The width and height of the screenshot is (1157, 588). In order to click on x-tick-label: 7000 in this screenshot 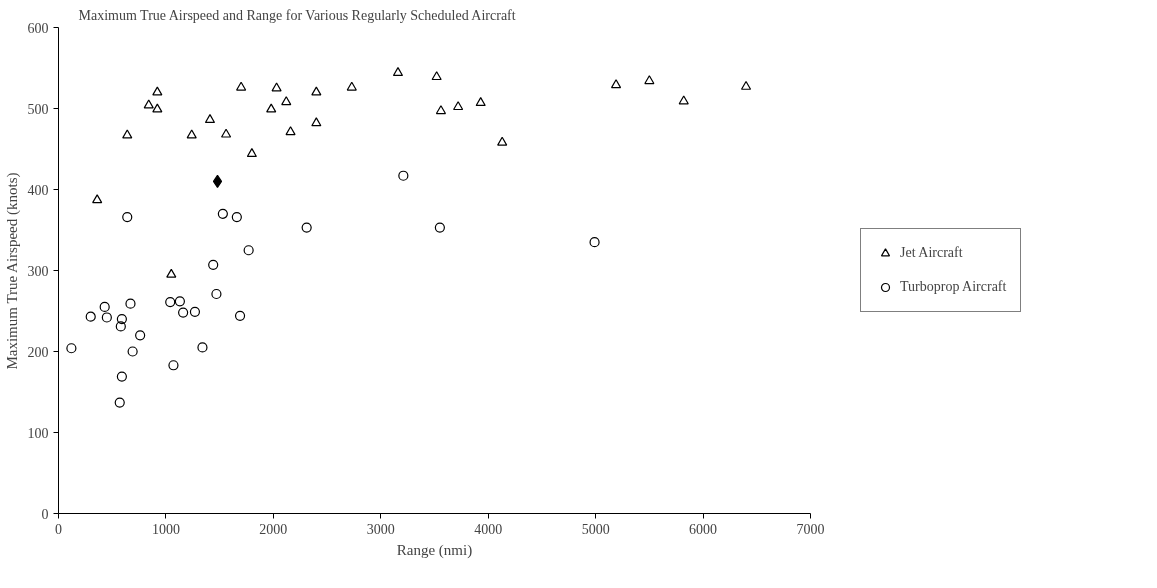, I will do `click(810, 529)`.